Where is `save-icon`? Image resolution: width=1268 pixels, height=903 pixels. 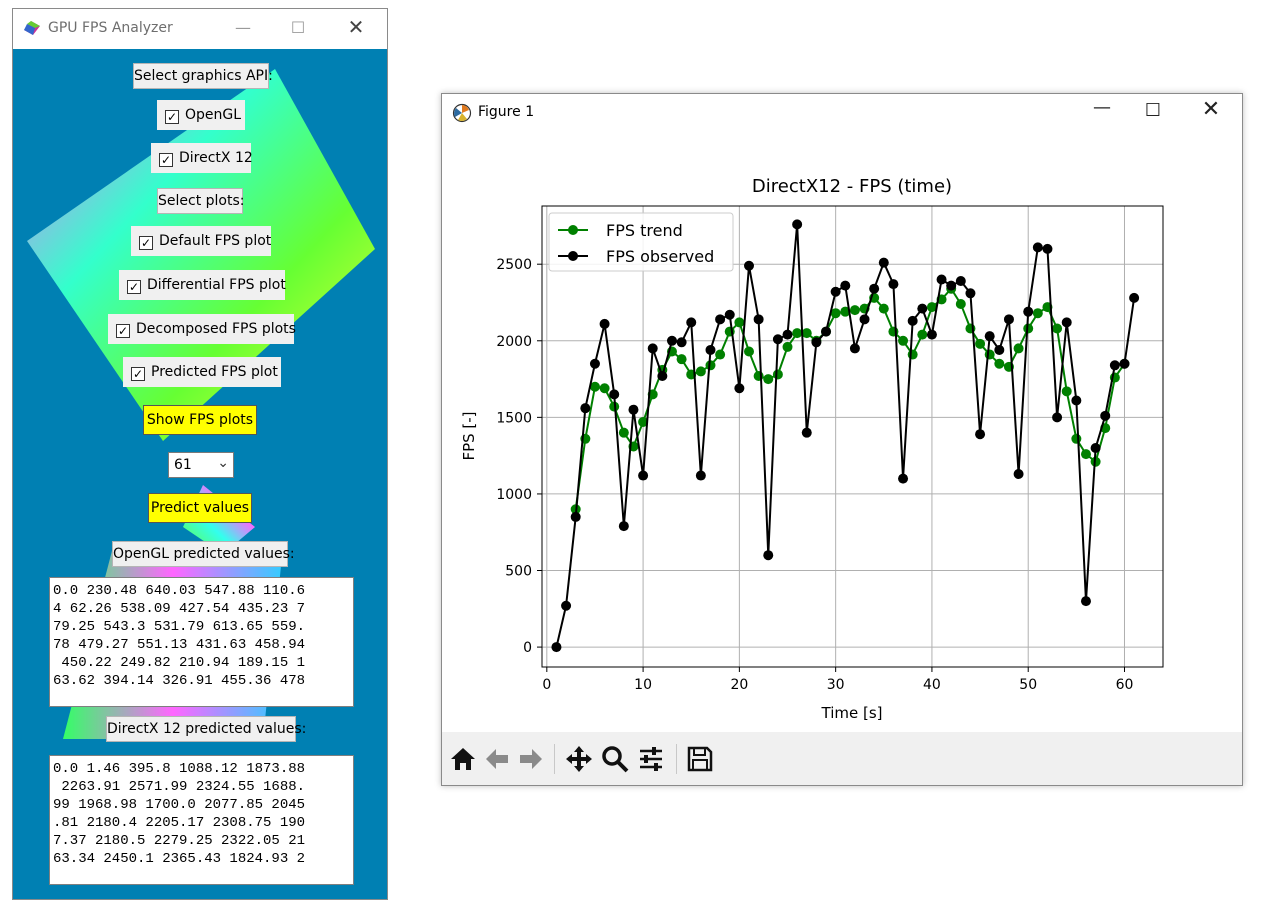
save-icon is located at coordinates (700, 759).